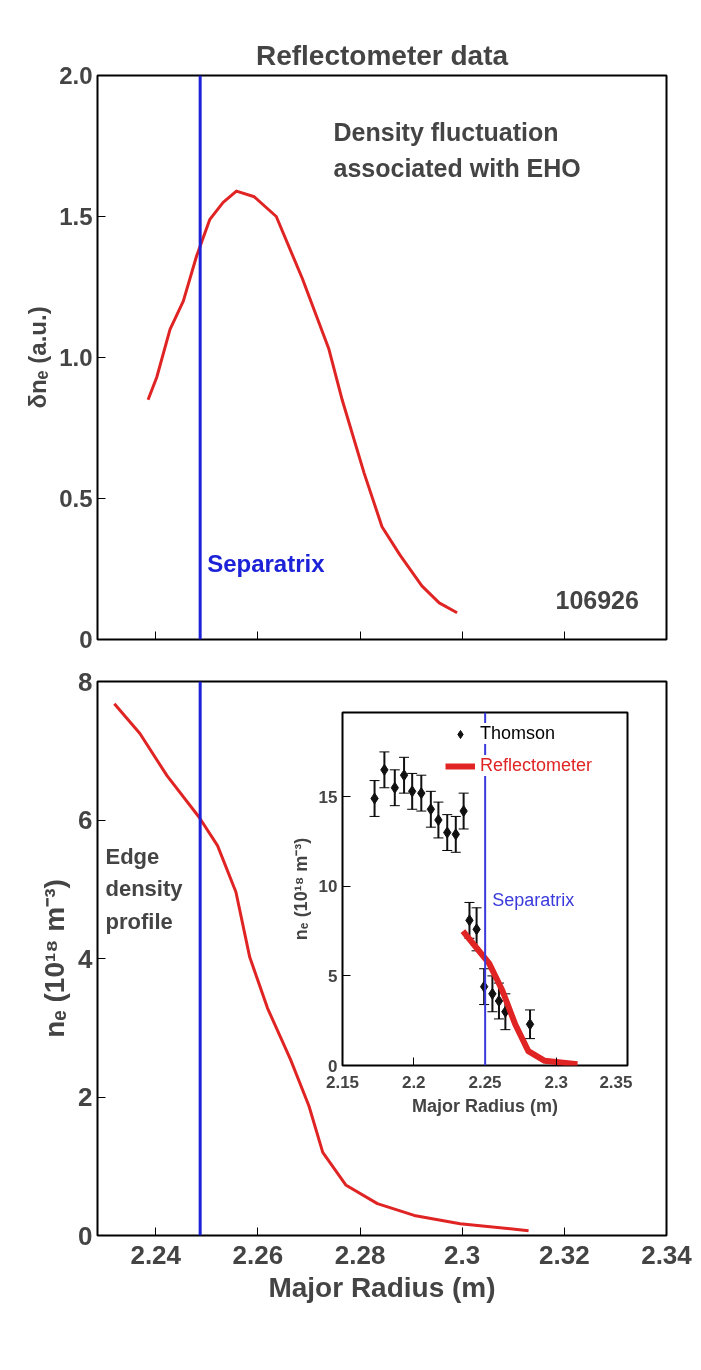 The image size is (701, 1370). What do you see at coordinates (85, 1097) in the screenshot?
I see `y-tick-label: 2` at bounding box center [85, 1097].